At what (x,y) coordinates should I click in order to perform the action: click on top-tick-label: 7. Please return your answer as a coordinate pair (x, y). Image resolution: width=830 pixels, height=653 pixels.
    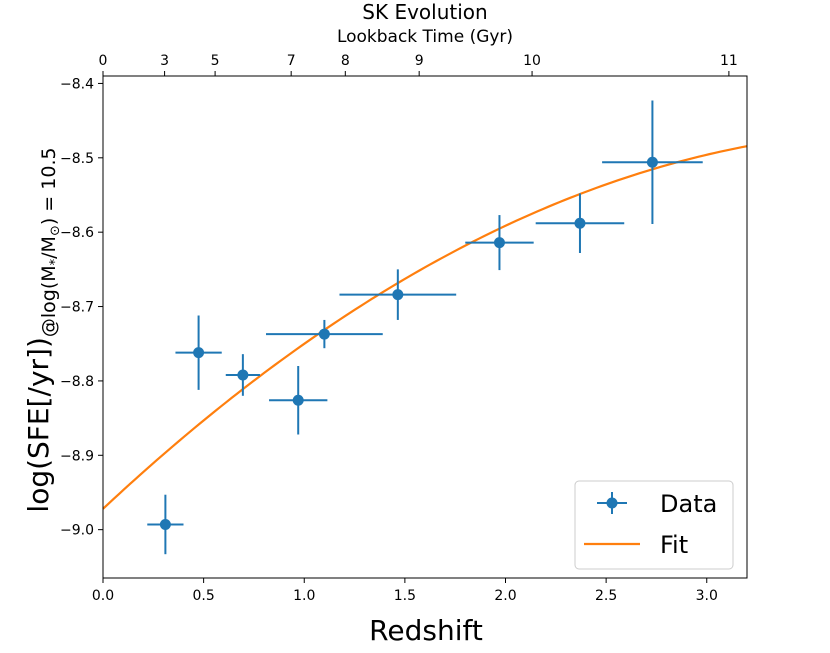
    Looking at the image, I should click on (291, 61).